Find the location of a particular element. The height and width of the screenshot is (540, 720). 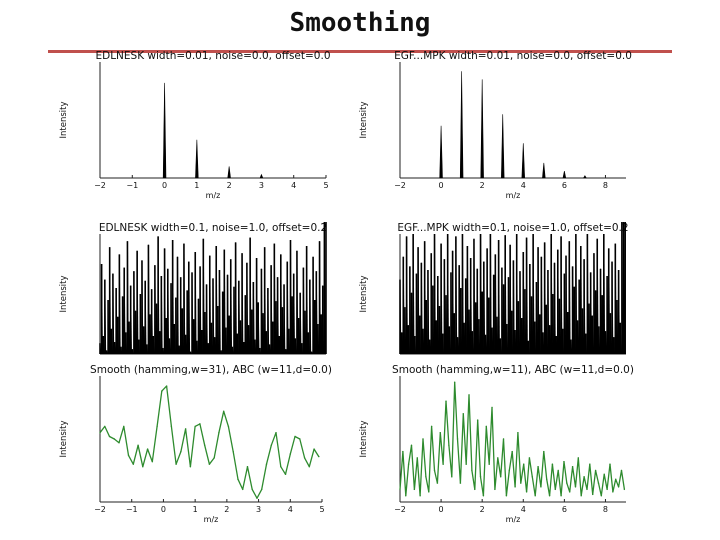

x-tick-label: 3 is located at coordinates (261, 185).